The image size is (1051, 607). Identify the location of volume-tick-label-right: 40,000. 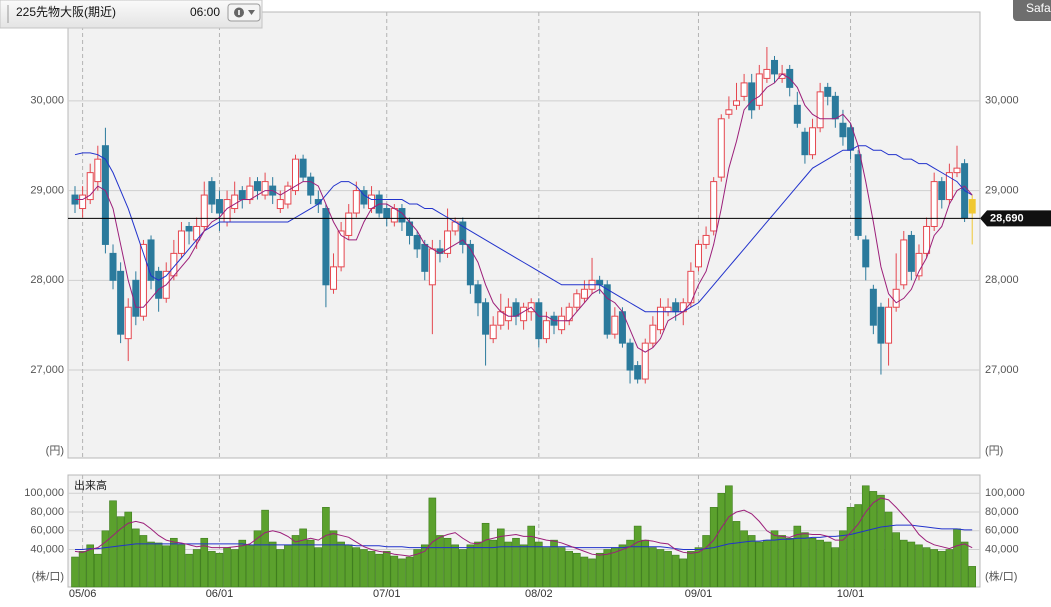
(1002, 549).